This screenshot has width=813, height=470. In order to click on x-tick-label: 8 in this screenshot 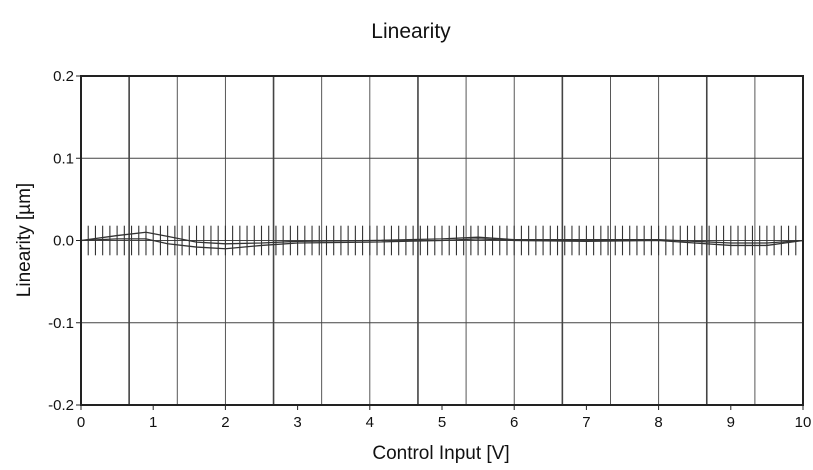, I will do `click(658, 422)`.